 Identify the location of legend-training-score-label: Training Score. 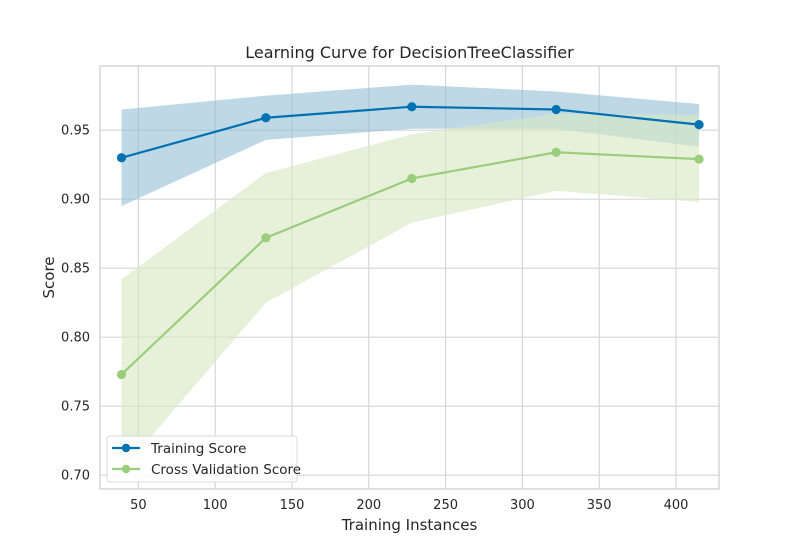
(198, 449).